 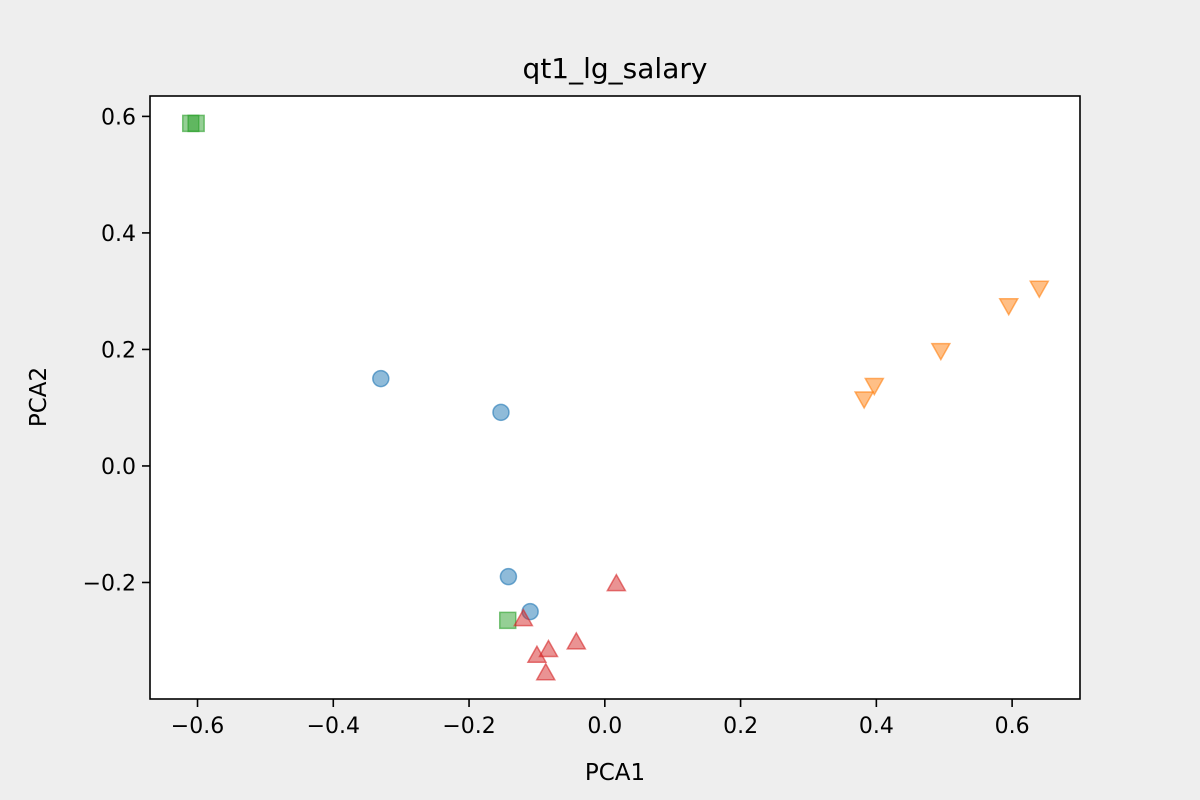 I want to click on x-tick-label: 0.6, so click(x=1012, y=726).